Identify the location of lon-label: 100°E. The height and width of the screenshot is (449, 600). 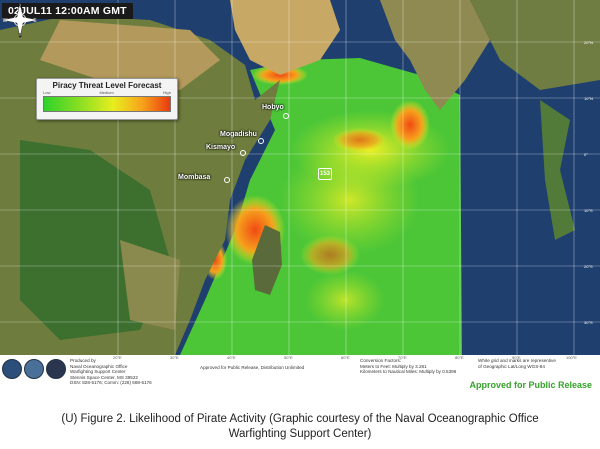
(571, 357).